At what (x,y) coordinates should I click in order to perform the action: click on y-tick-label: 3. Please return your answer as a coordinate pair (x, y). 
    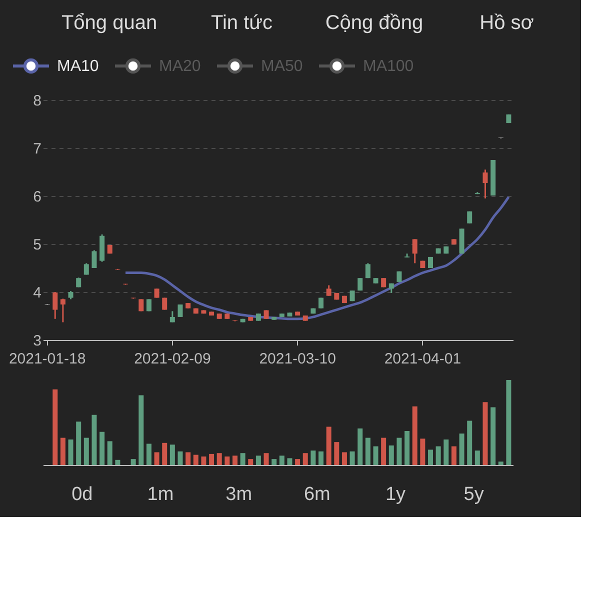
    Looking at the image, I should click on (37, 341).